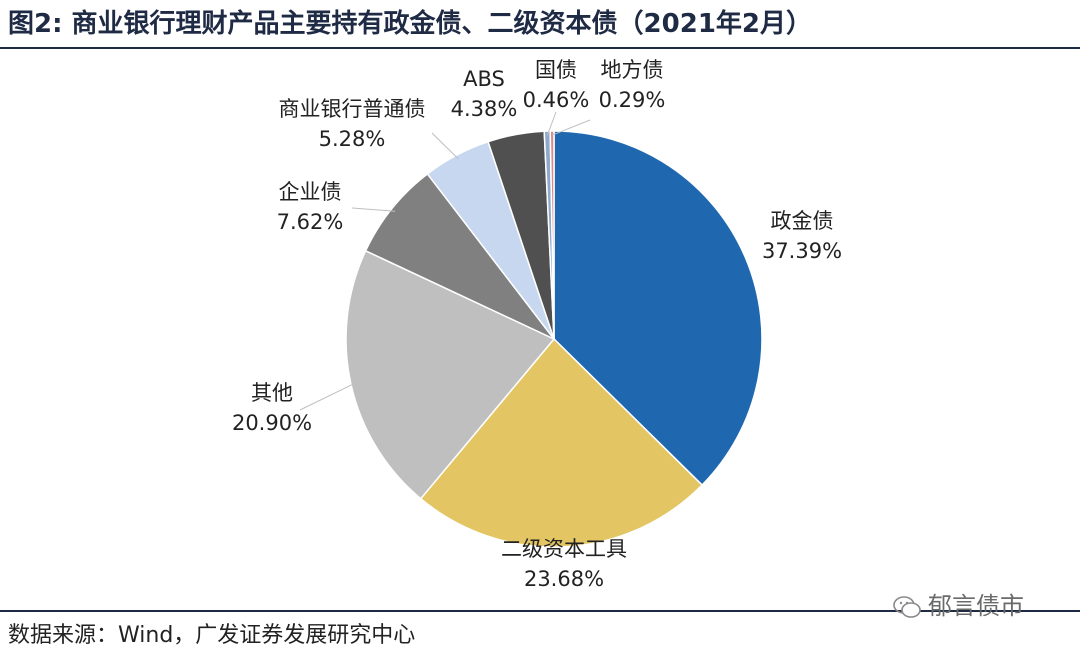 Image resolution: width=1080 pixels, height=656 pixels. What do you see at coordinates (802, 251) in the screenshot?
I see `slice-value-label-0: 37.39%` at bounding box center [802, 251].